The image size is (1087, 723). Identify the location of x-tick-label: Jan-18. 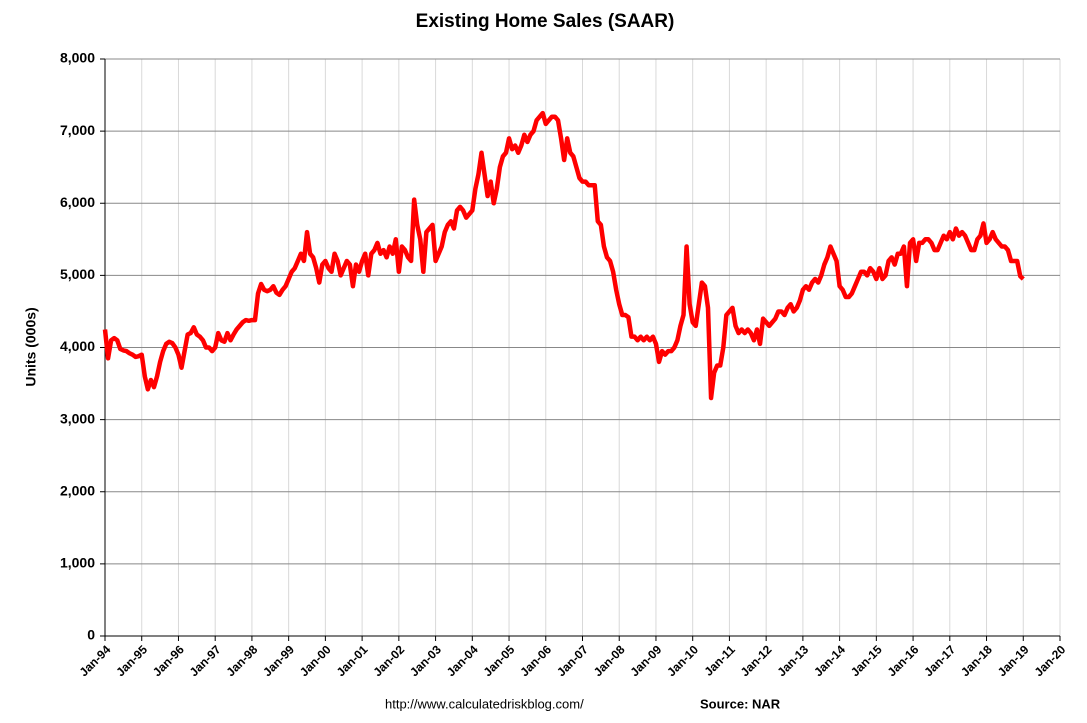
(976, 660).